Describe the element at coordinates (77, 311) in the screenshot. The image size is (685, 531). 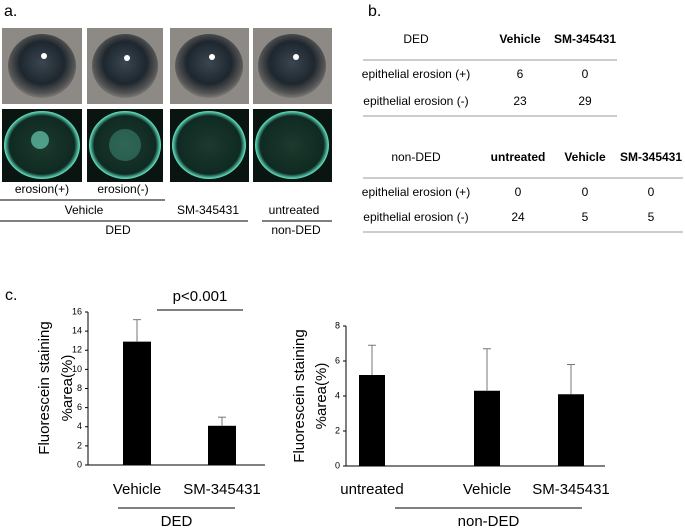
I see `y-tick-label: 16` at that location.